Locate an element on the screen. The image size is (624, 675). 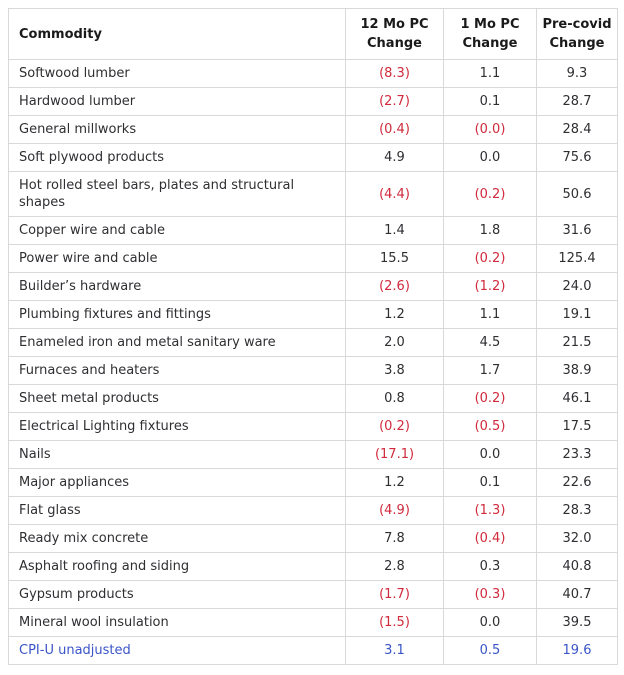
commodity-cell: Enameled iron and metal sanitary ware is located at coordinates (177, 342).